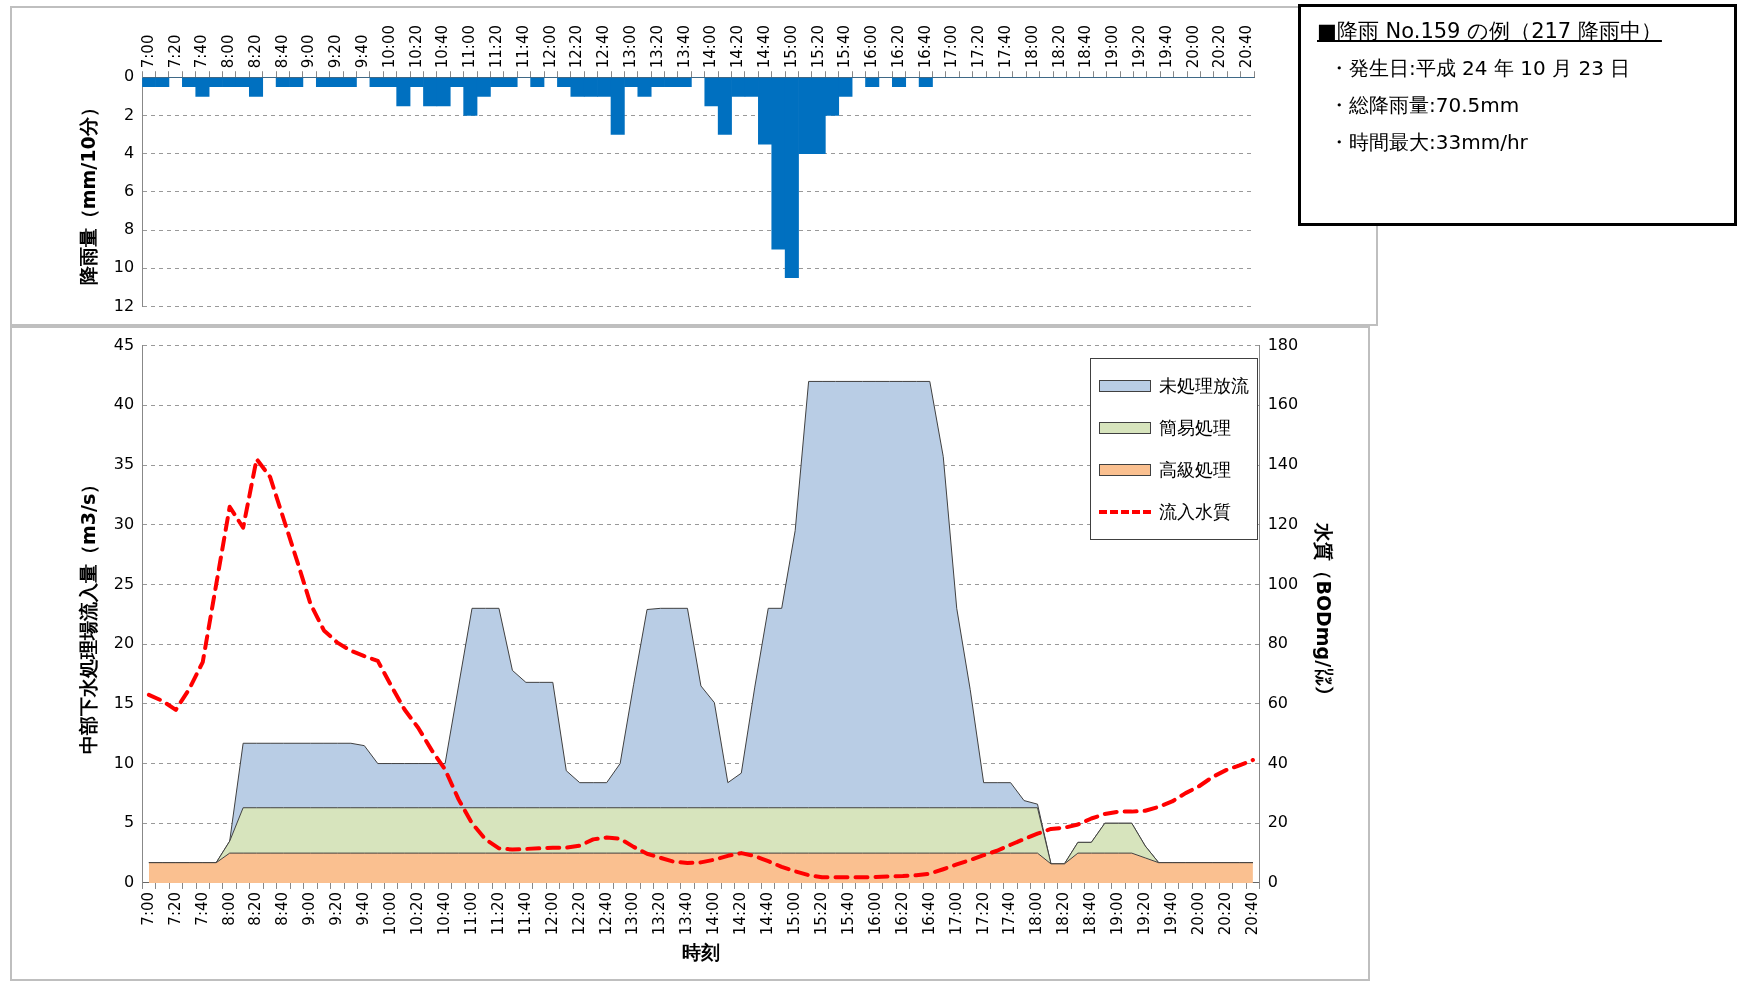 The height and width of the screenshot is (981, 1737). Describe the element at coordinates (1425, 105) in the screenshot. I see `text: ・総降雨量:70.5mm` at that location.